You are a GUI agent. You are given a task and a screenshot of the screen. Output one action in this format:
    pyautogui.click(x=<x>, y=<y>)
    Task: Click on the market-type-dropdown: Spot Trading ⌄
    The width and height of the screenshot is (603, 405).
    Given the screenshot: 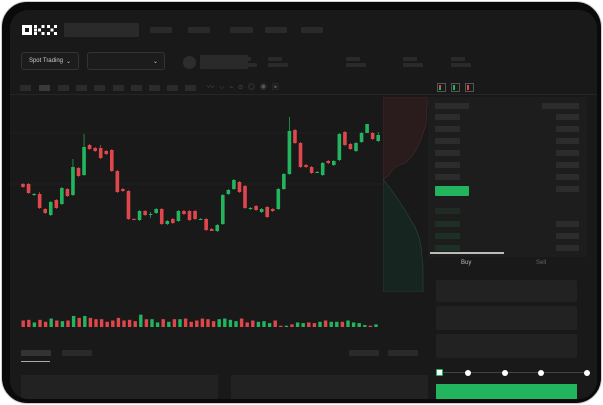 What is the action you would take?
    pyautogui.click(x=50, y=61)
    